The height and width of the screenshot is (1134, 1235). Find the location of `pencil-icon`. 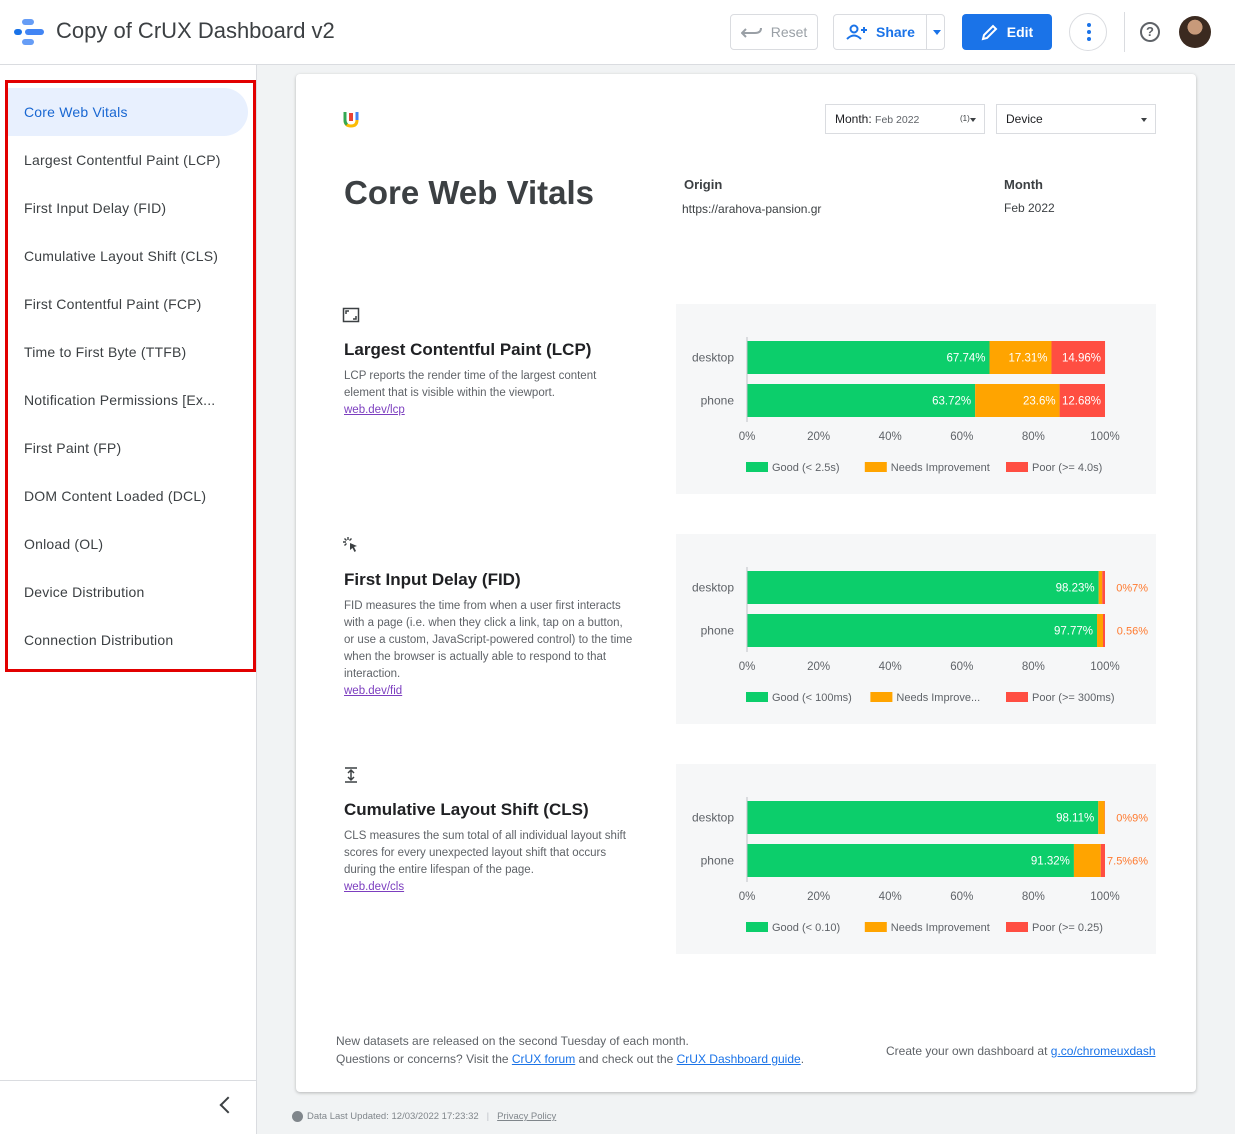

pencil-icon is located at coordinates (989, 32).